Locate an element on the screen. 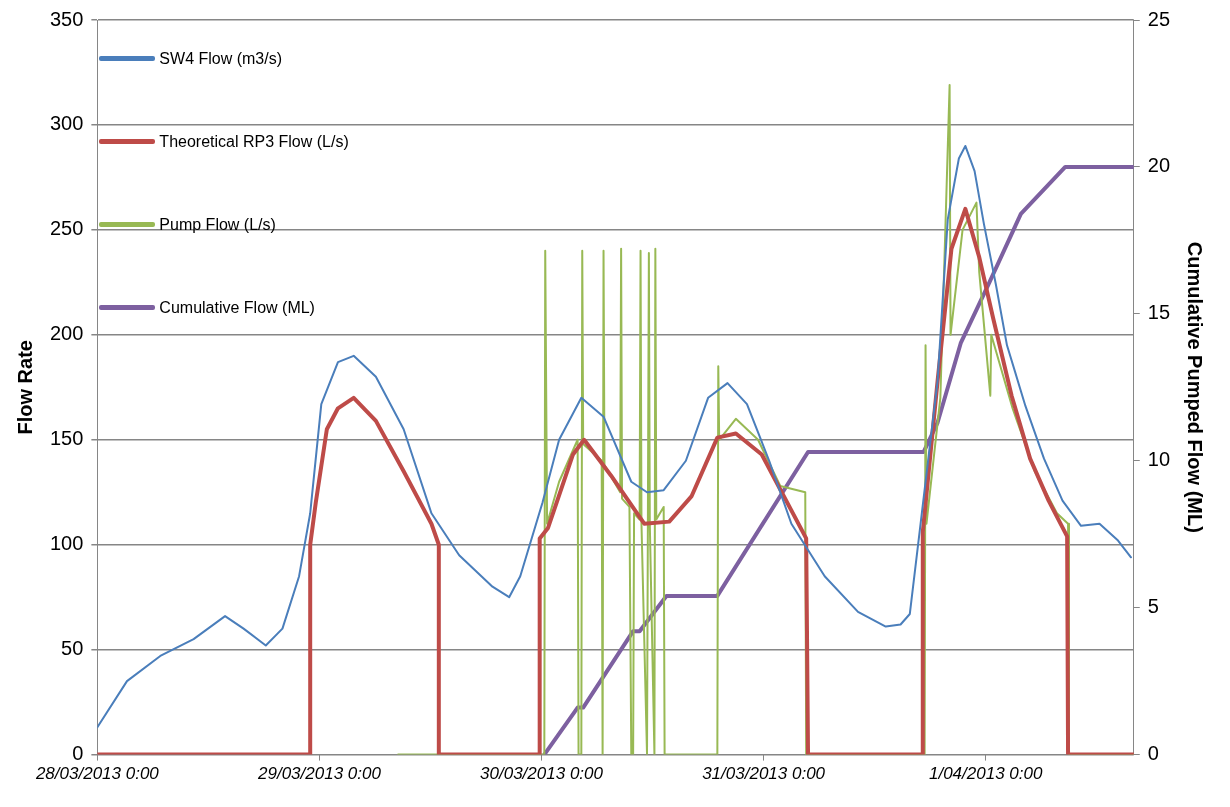 The width and height of the screenshot is (1230, 807). y-tick-label: 0 is located at coordinates (78, 753).